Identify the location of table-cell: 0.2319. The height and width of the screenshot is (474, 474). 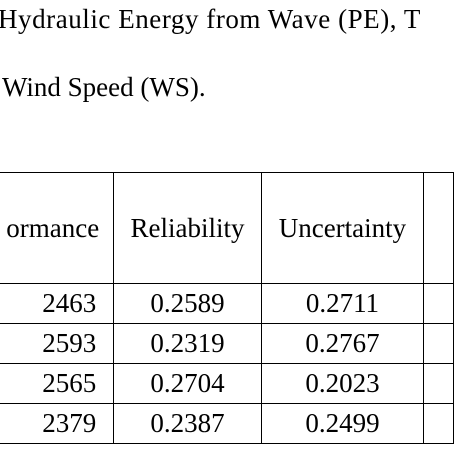
(187, 343).